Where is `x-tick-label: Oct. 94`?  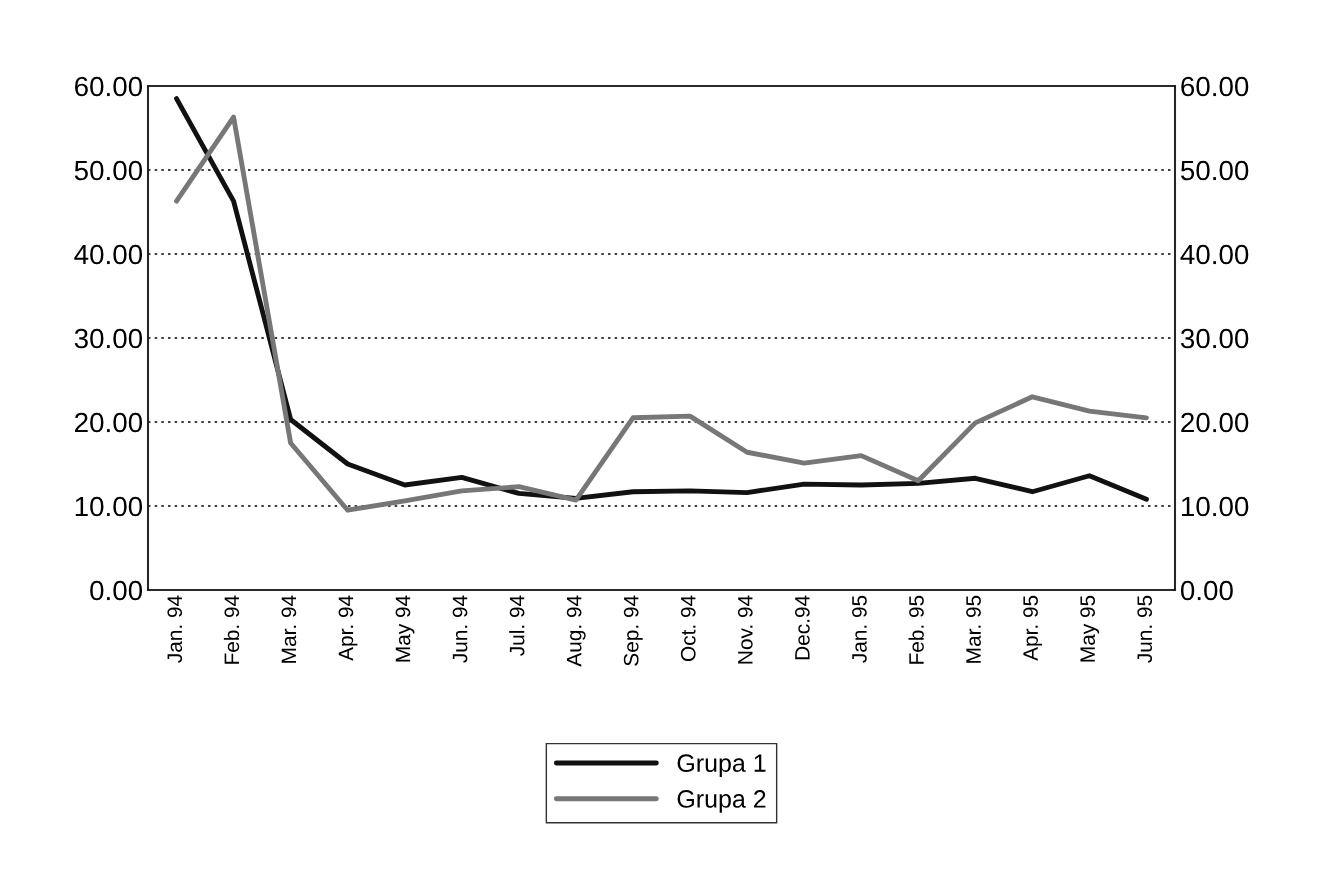 x-tick-label: Oct. 94 is located at coordinates (688, 628).